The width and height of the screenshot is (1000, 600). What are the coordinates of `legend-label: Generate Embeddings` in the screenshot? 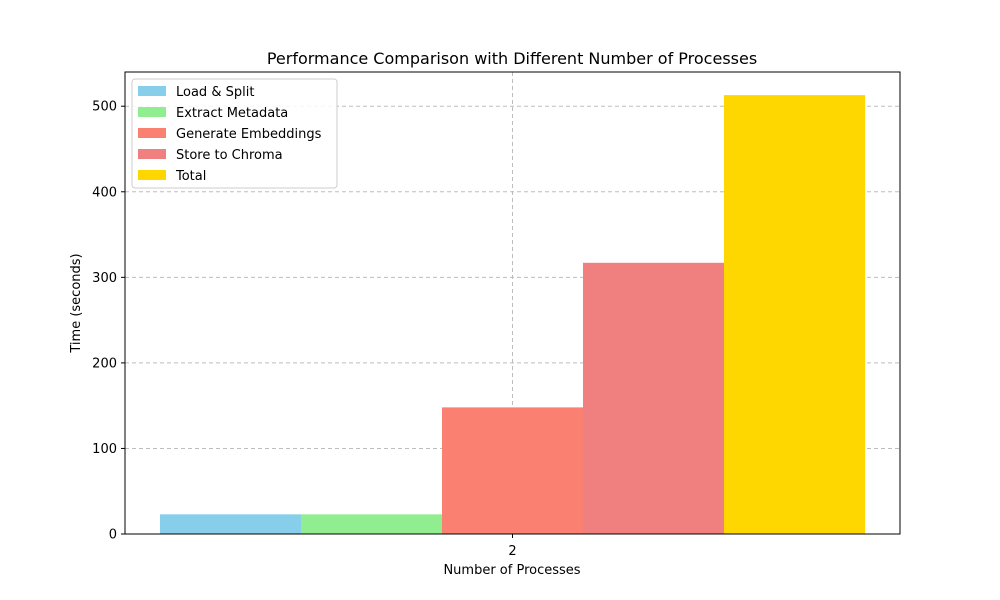 It's located at (249, 134).